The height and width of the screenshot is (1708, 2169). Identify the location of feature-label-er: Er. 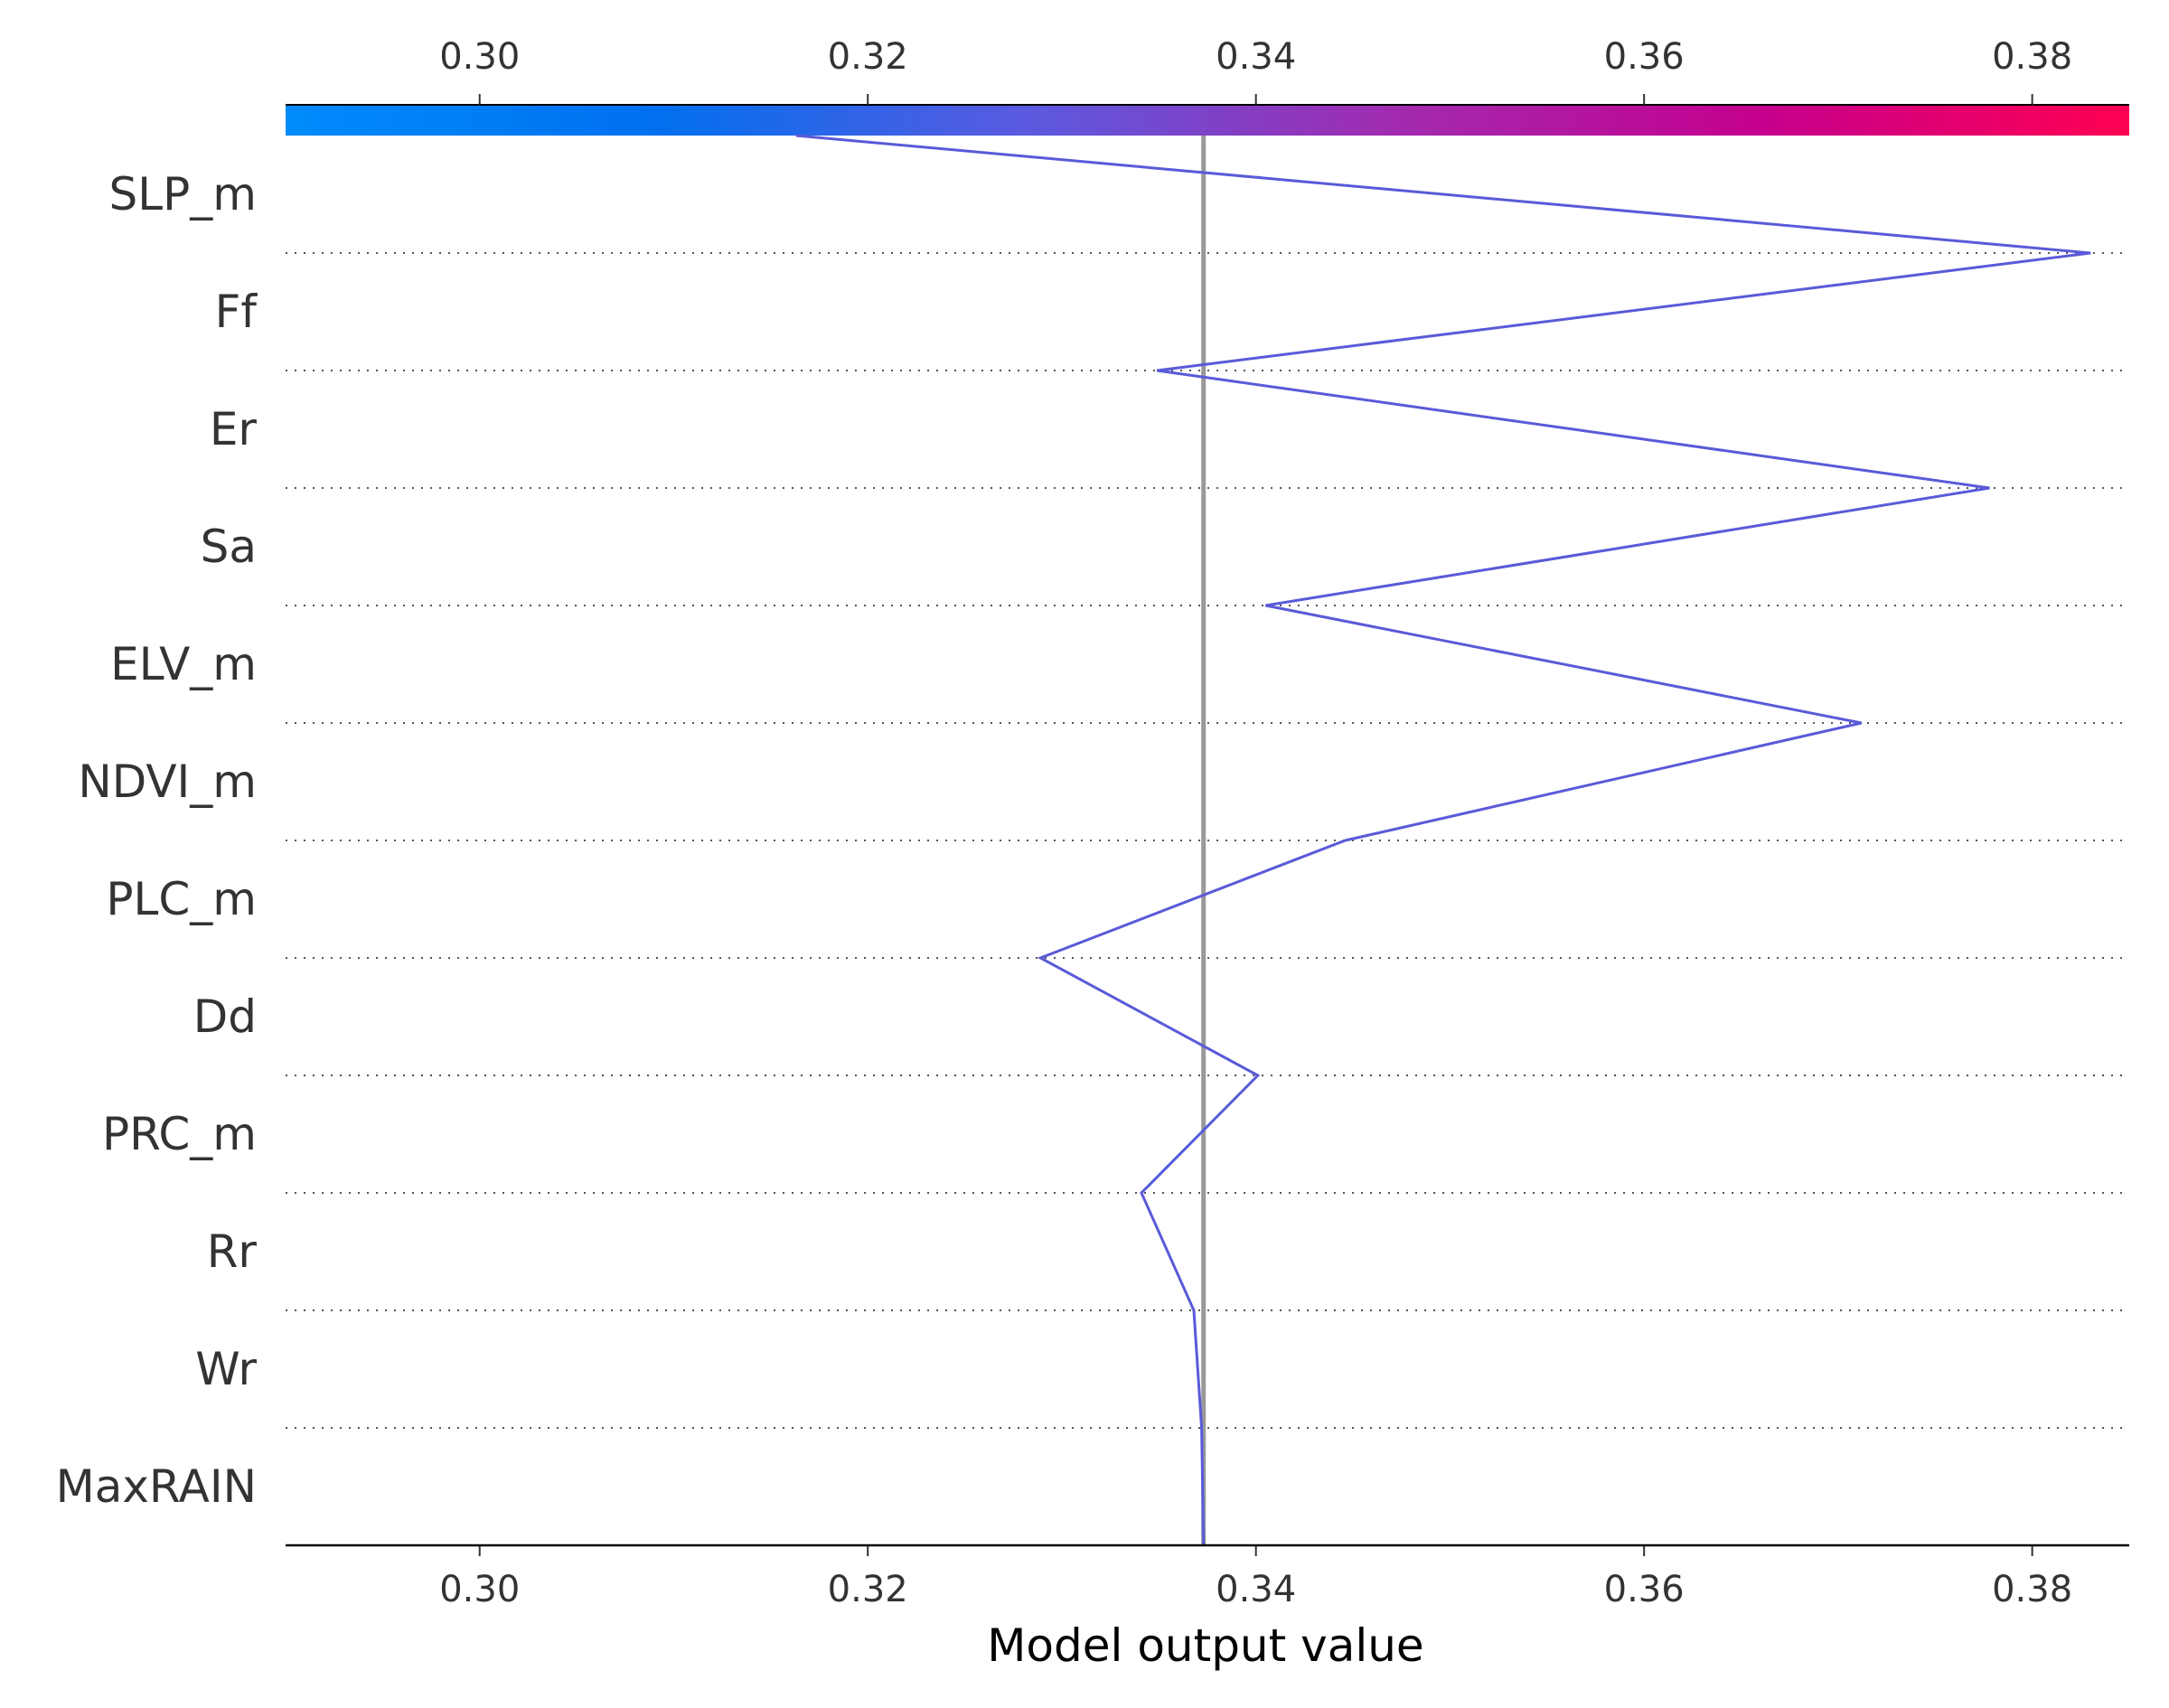
(234, 429).